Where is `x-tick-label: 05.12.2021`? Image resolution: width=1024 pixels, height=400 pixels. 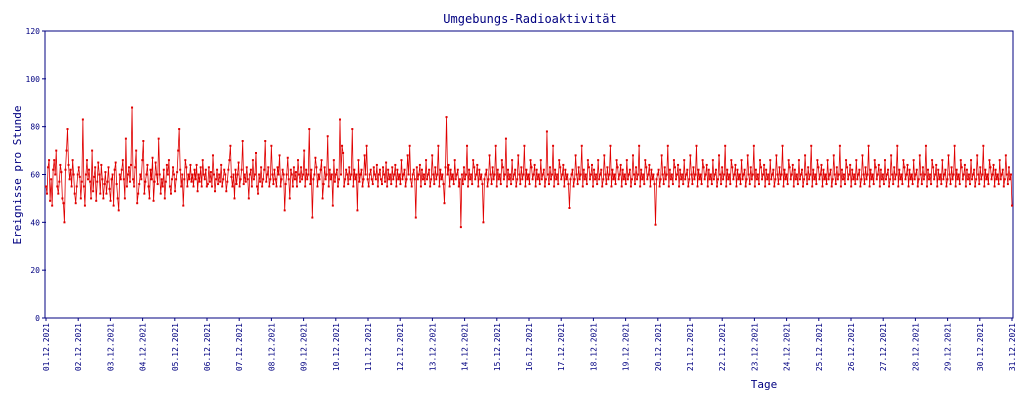 x-tick-label: 05.12.2021 is located at coordinates (175, 347).